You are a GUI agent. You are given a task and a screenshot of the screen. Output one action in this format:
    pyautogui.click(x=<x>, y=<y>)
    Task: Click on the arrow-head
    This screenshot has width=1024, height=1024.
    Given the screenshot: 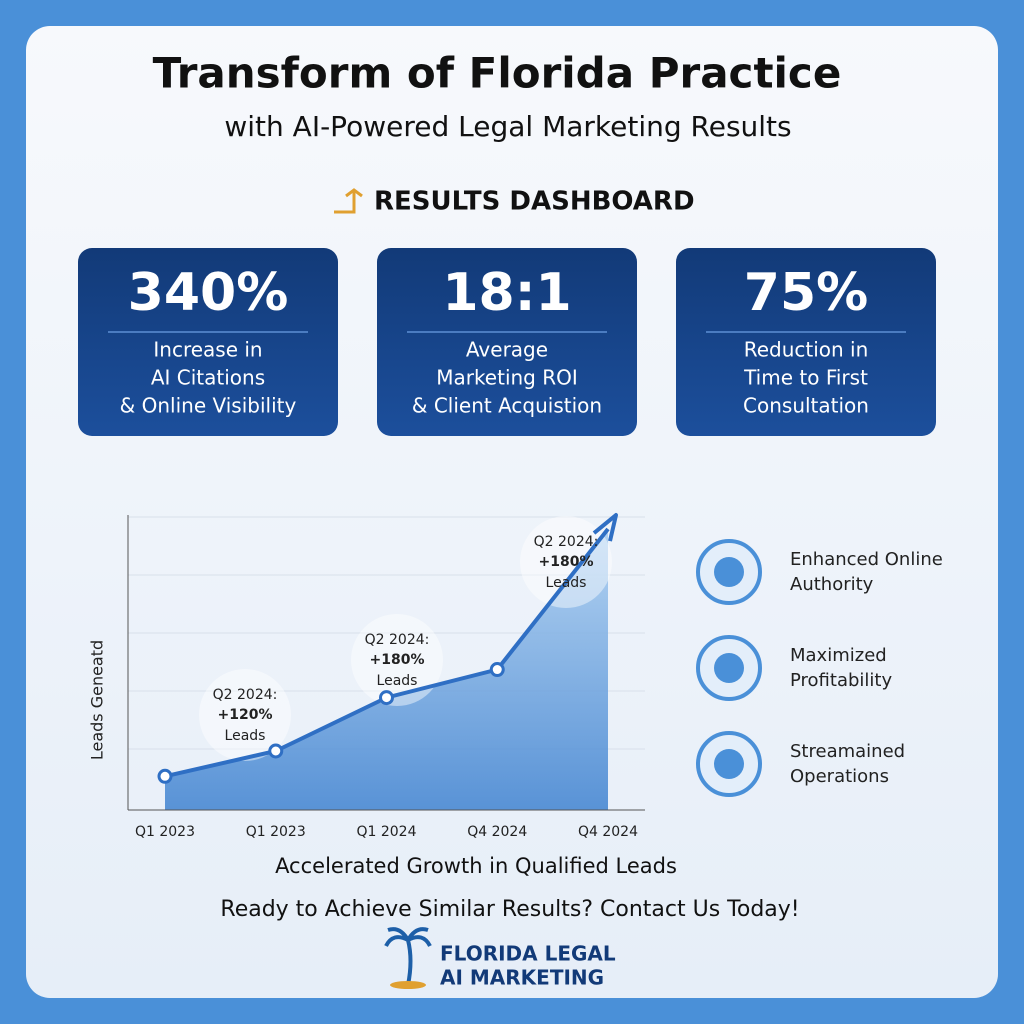 What is the action you would take?
    pyautogui.click(x=605, y=527)
    